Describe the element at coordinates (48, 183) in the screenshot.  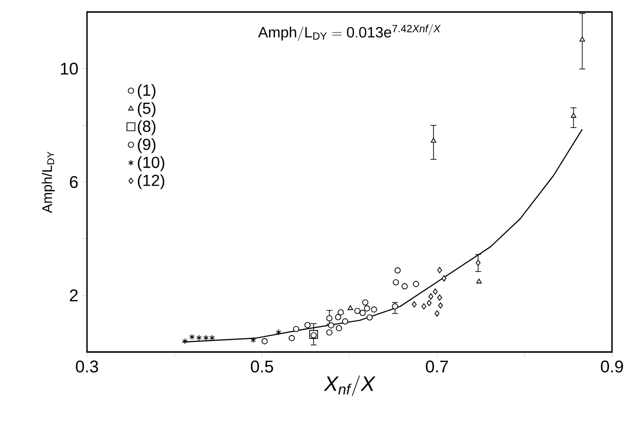
I see `y-axis-title: Amph/L$_{DY}$` at that location.